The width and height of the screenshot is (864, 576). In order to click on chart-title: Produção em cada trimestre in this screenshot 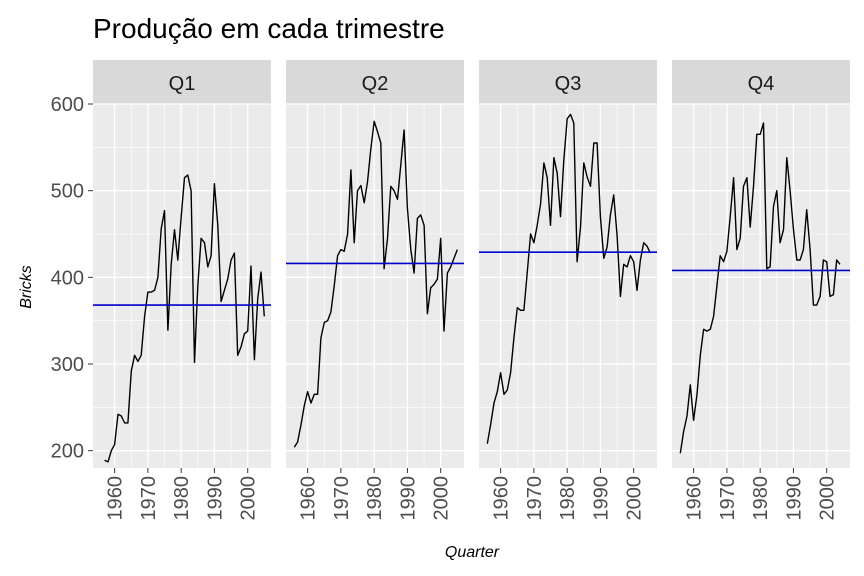, I will do `click(269, 28)`.